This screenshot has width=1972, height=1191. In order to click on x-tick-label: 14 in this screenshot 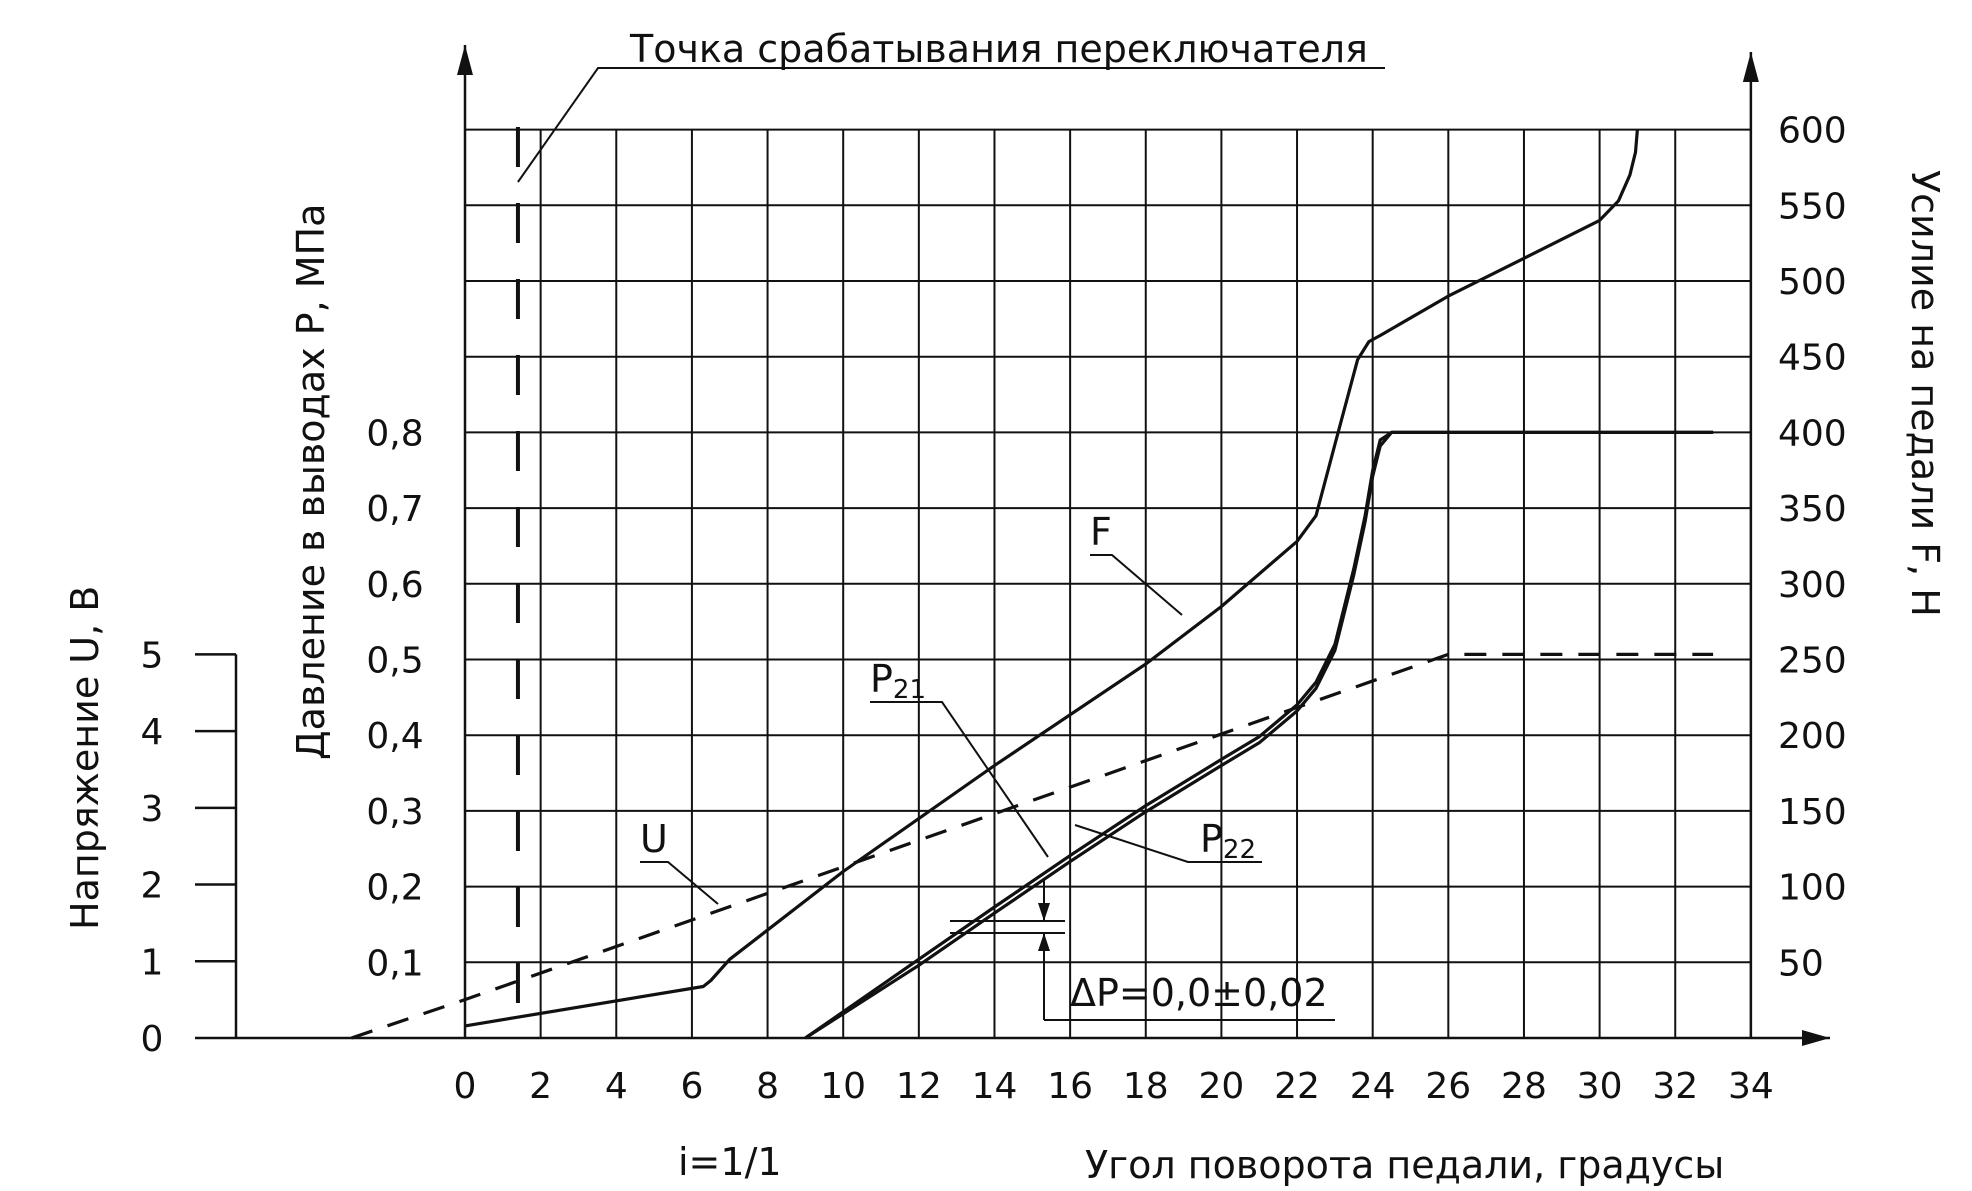, I will do `click(995, 1086)`.